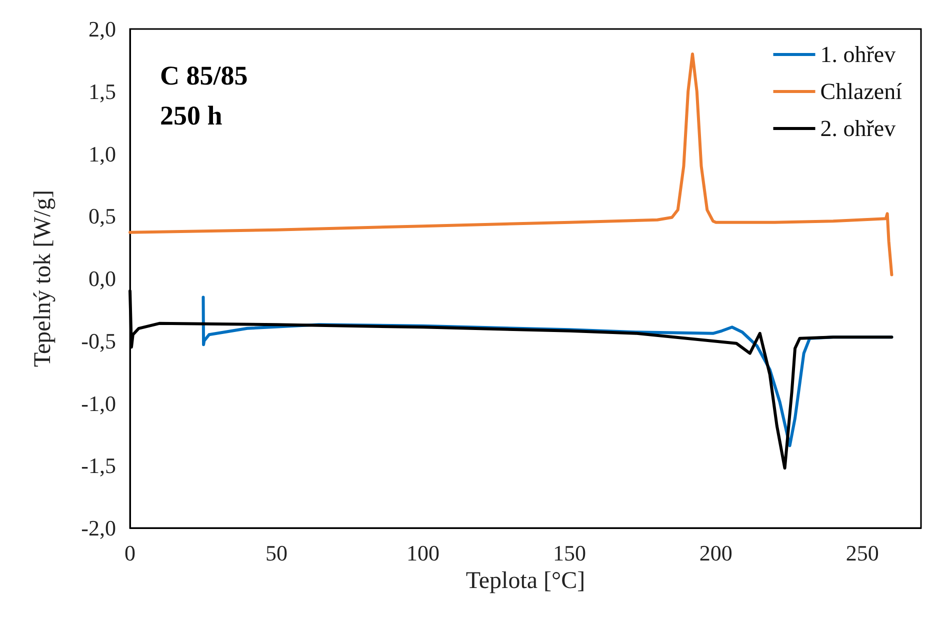  What do you see at coordinates (858, 128) in the screenshot?
I see `legend-label: 2. ohřev` at bounding box center [858, 128].